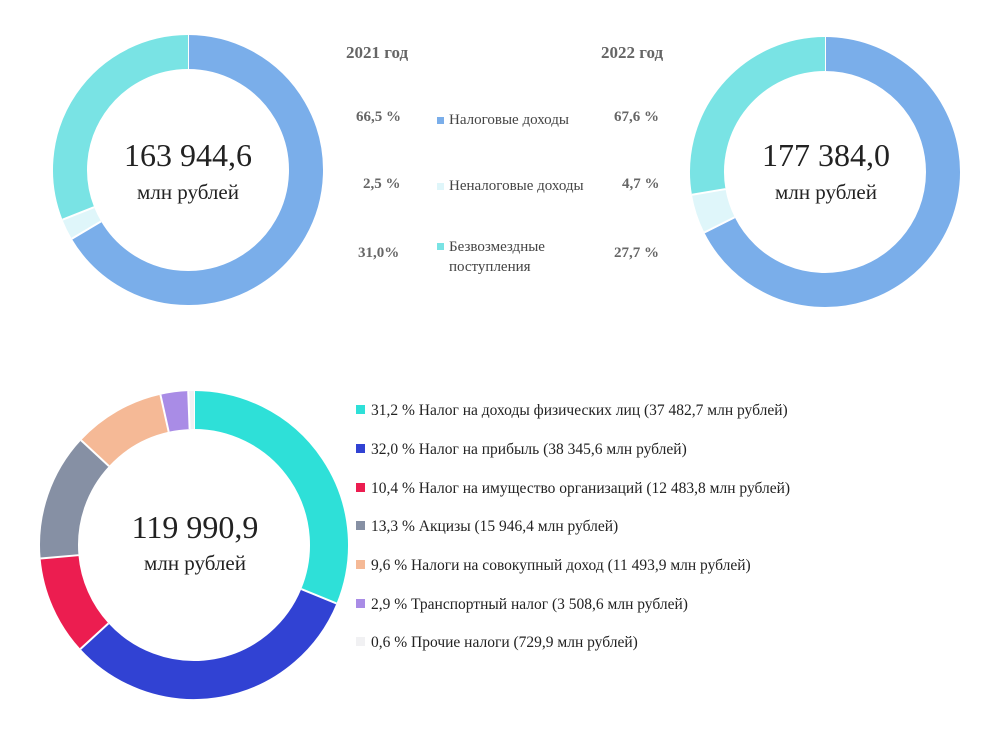 The height and width of the screenshot is (750, 1000). Describe the element at coordinates (360, 409) in the screenshot. I see `legend-swatch-ndfl` at that location.